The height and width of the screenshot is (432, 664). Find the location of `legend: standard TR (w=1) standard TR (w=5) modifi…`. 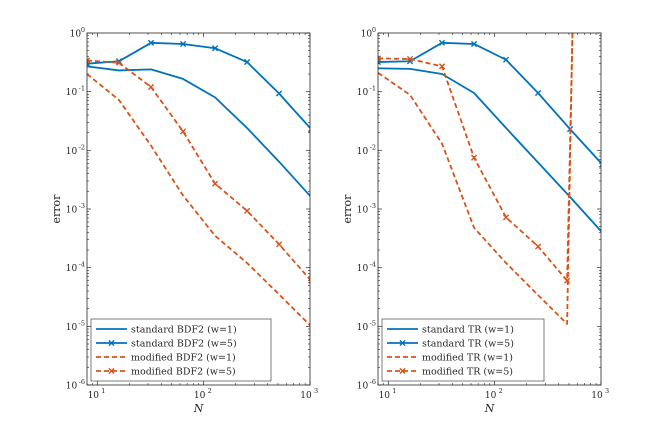

legend: standard TR (w=1) standard TR (w=5) modifi… is located at coordinates (463, 350).